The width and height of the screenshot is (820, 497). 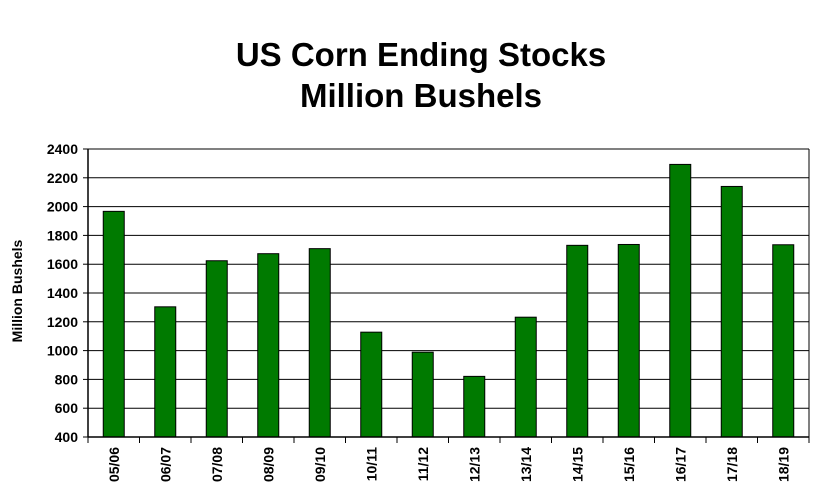 What do you see at coordinates (62, 207) in the screenshot?
I see `y-tick-label: 2000` at bounding box center [62, 207].